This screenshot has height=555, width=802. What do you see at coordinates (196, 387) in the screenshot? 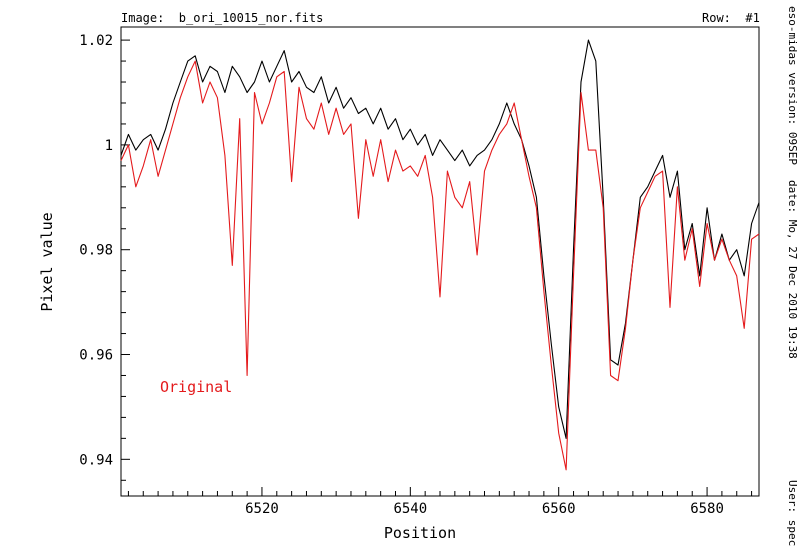
I see `original-annotation: Original` at bounding box center [196, 387].